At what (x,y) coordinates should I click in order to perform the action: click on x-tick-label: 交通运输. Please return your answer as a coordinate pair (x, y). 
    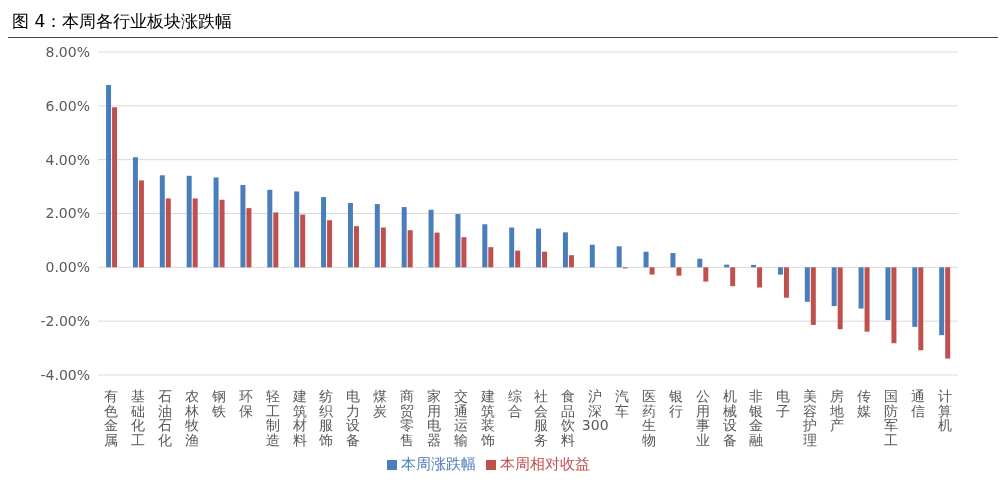
    Looking at the image, I should click on (460, 418).